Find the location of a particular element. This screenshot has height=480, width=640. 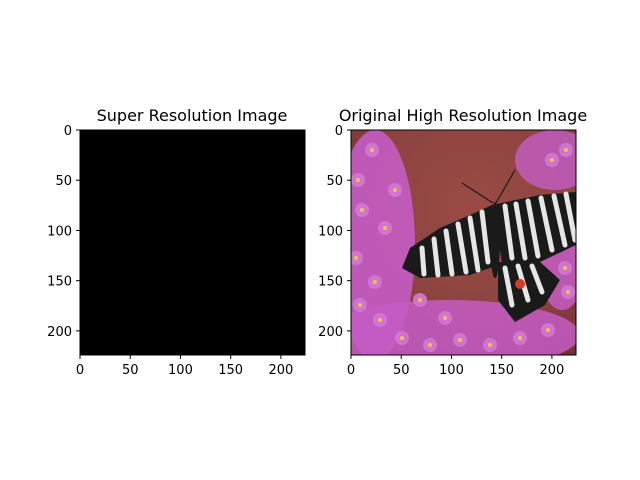

x-ticks-left: 0 50 100 150 200 is located at coordinates (184, 366).